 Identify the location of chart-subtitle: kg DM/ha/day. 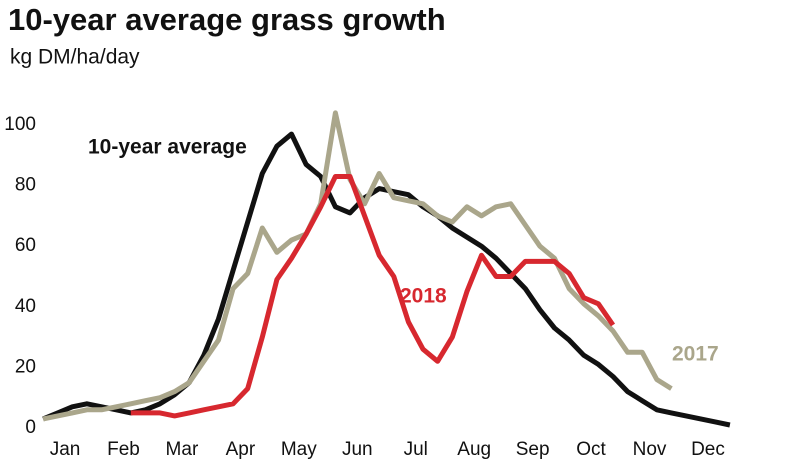
(75, 57).